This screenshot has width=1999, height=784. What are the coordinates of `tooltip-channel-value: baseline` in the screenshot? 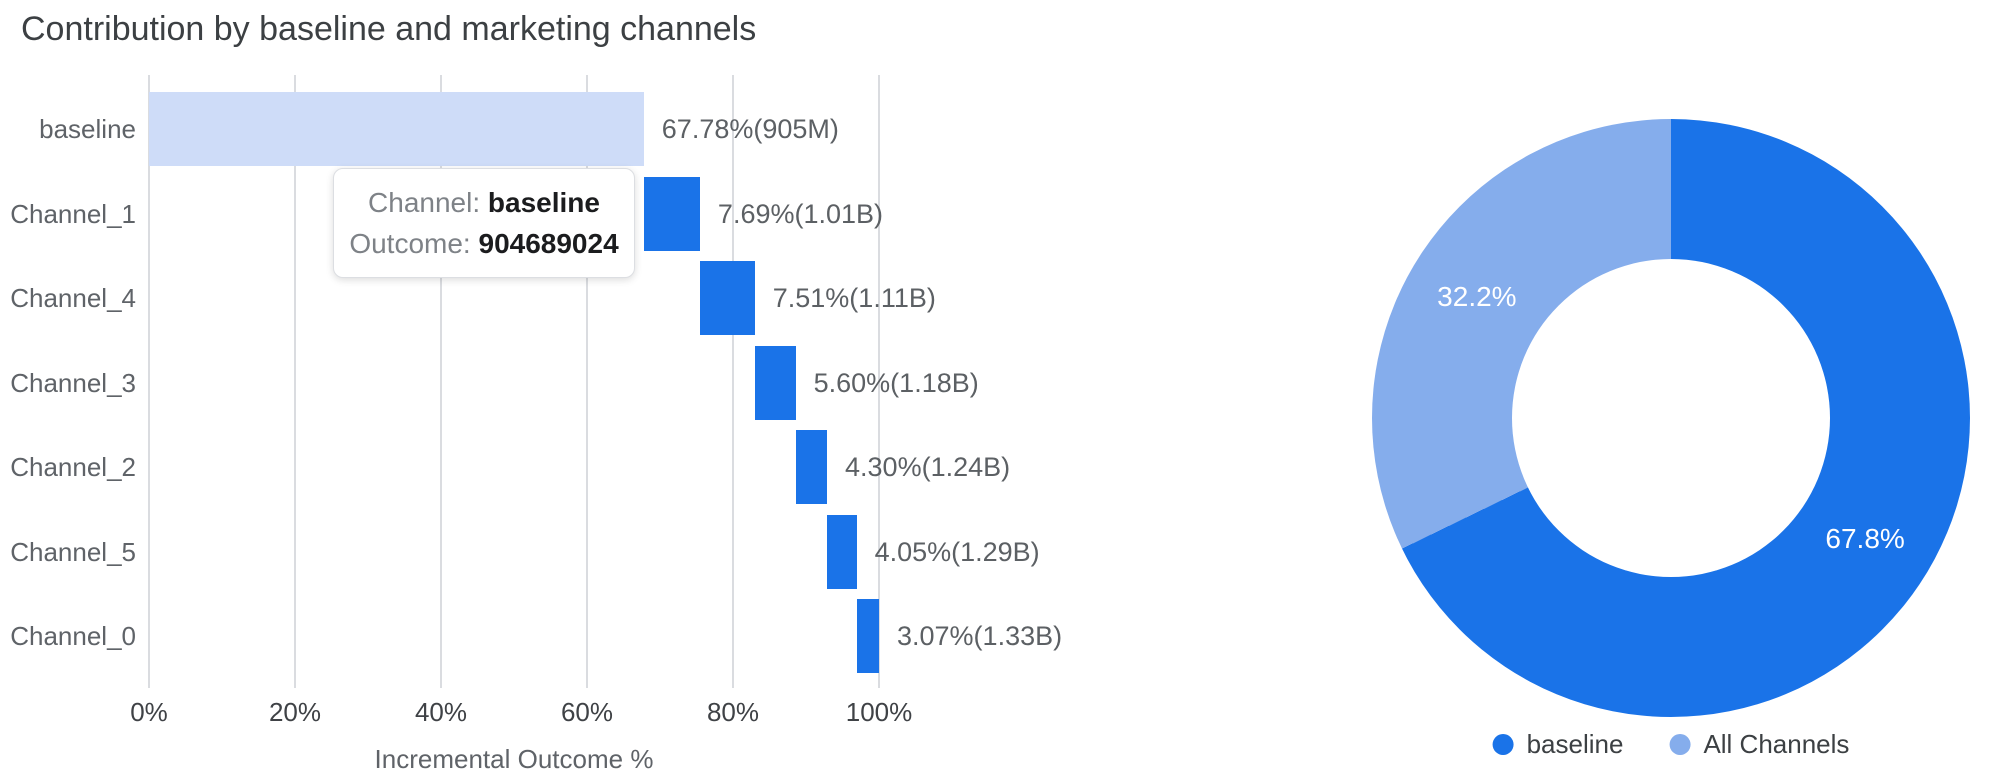 It's located at (543, 202).